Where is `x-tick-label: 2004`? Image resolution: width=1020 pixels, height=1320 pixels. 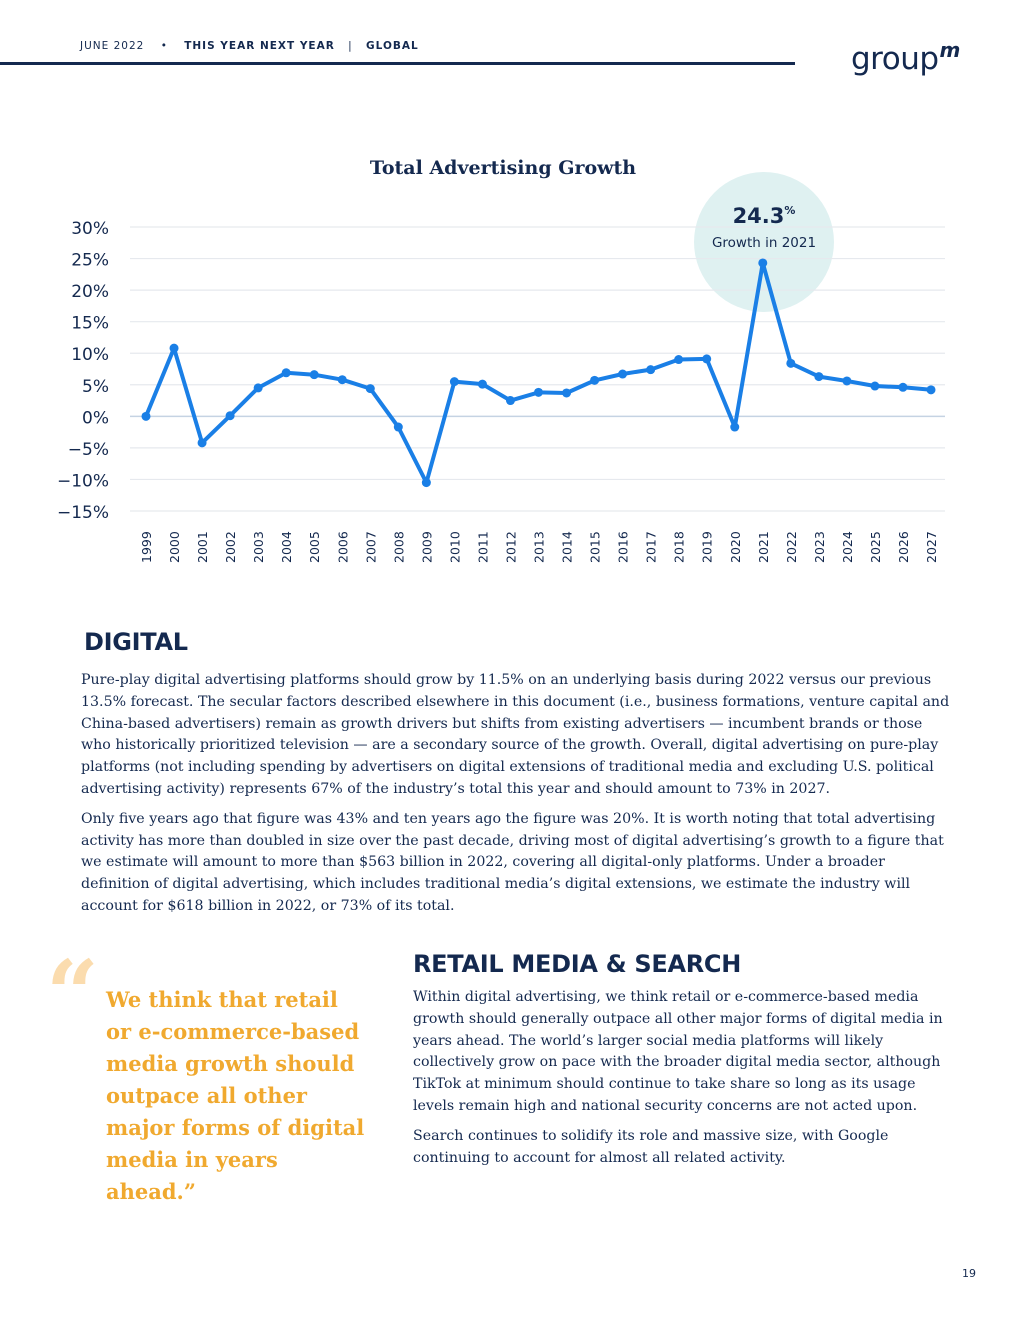
x-tick-label: 2004 is located at coordinates (286, 547).